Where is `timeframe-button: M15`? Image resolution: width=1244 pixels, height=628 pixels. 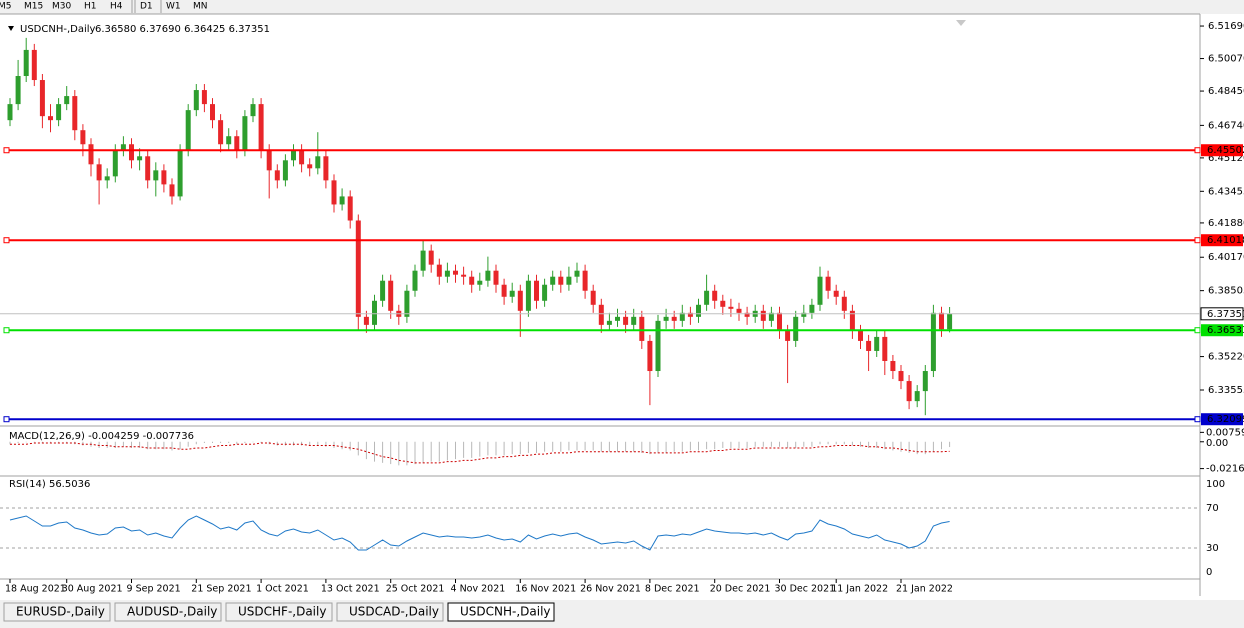 timeframe-button: M15 is located at coordinates (33, 7).